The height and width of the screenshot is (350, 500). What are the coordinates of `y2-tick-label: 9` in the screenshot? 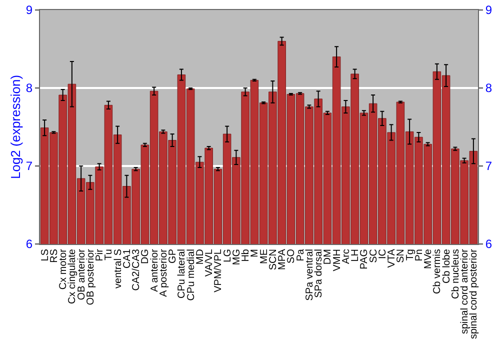 It's located at (488, 10).